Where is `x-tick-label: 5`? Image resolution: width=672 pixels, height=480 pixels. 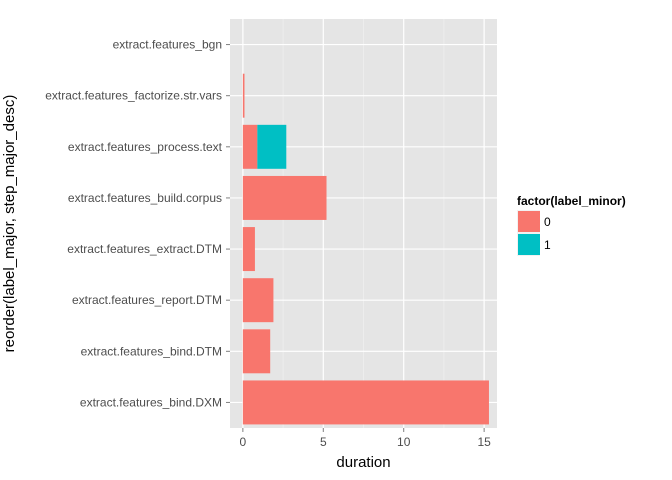
x-tick-label: 5 is located at coordinates (323, 442).